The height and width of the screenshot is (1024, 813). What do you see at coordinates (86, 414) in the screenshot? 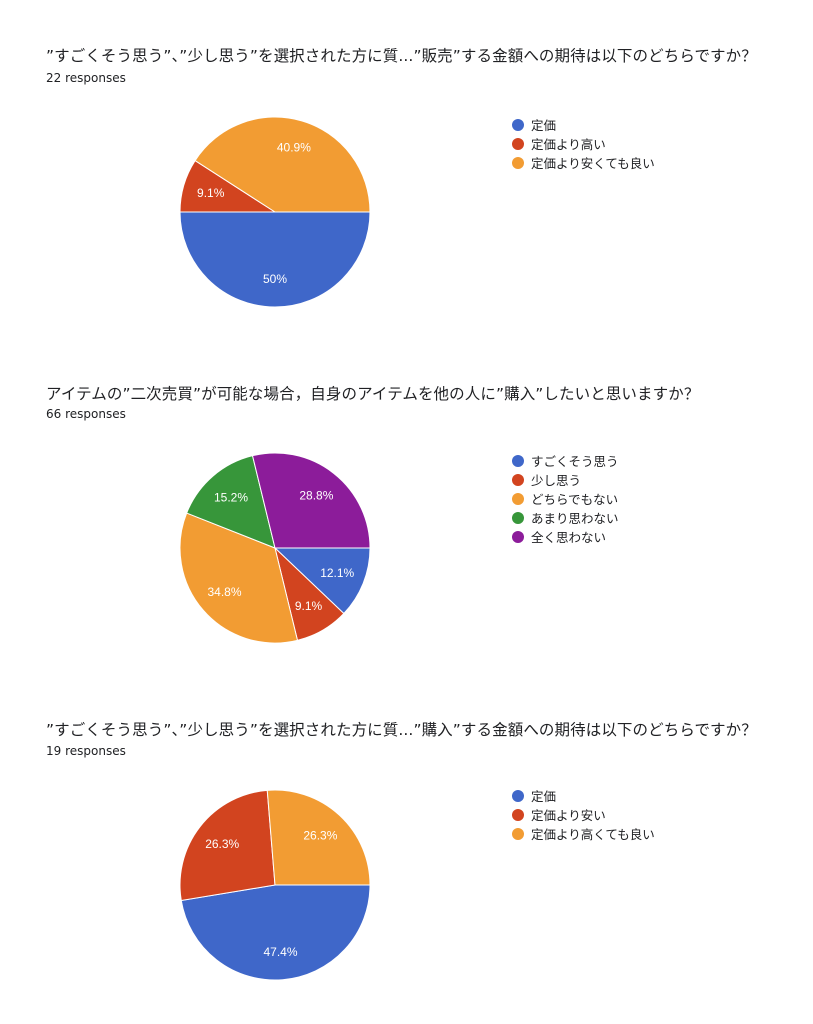
I see `response-count: 66 responses` at bounding box center [86, 414].